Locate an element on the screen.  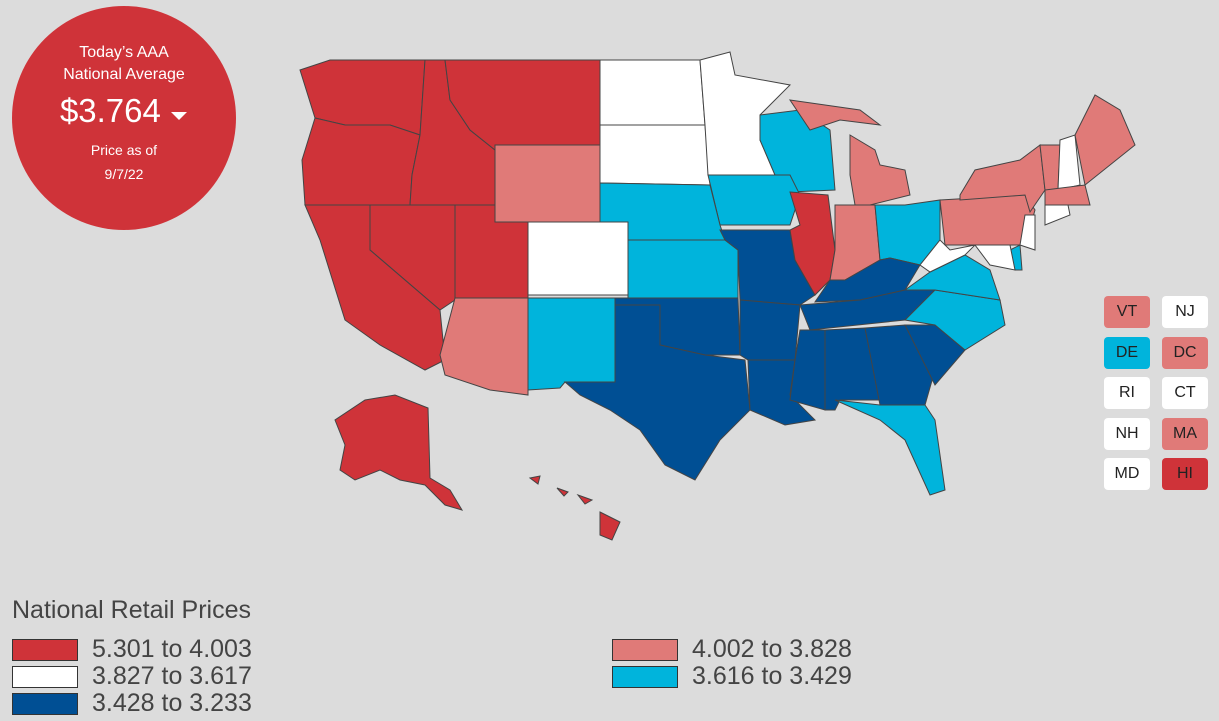
title-line: National Average is located at coordinates (124, 74).